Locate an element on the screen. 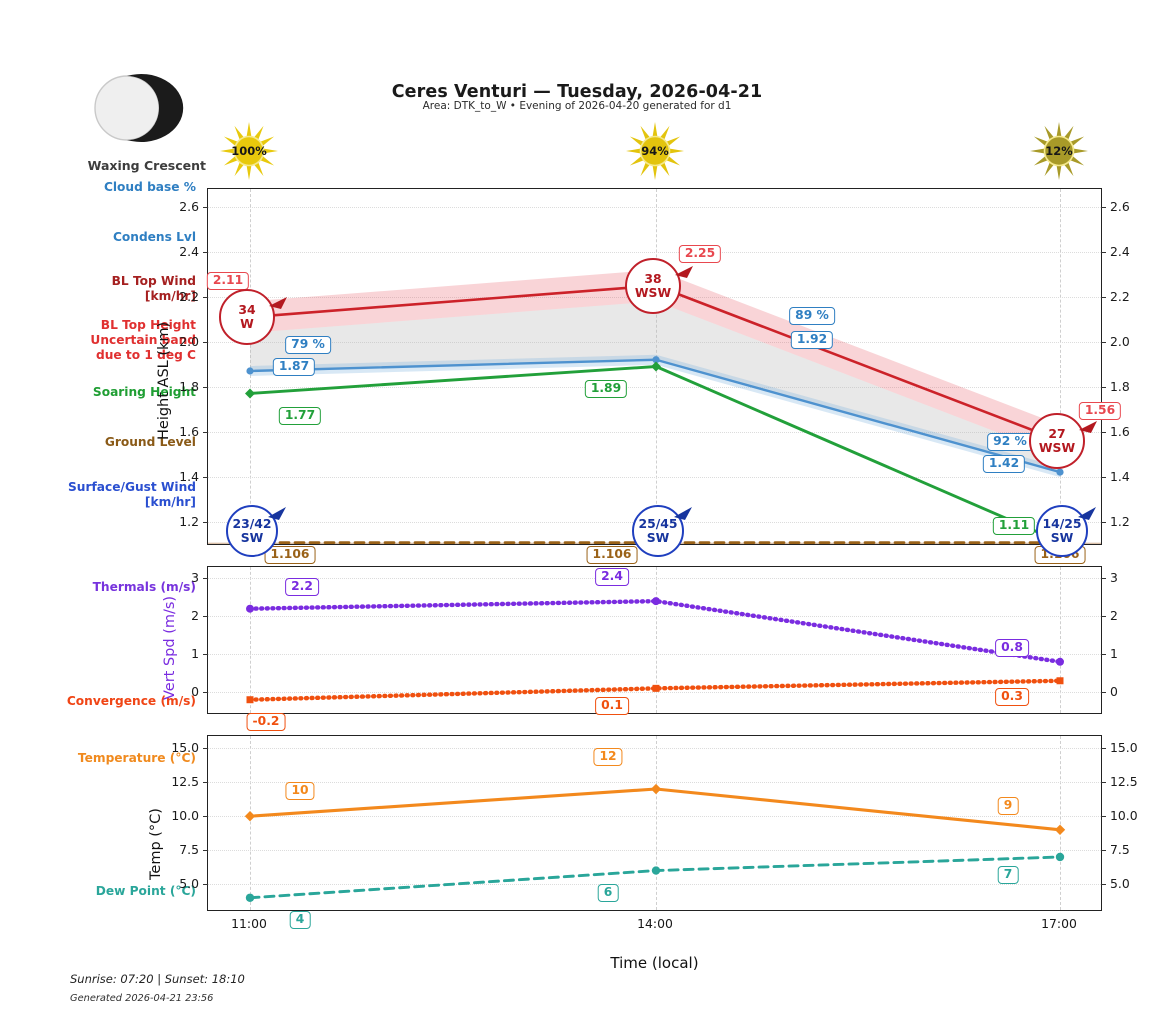 The height and width of the screenshot is (1011, 1154). xtick-11: 11:00 is located at coordinates (249, 923).